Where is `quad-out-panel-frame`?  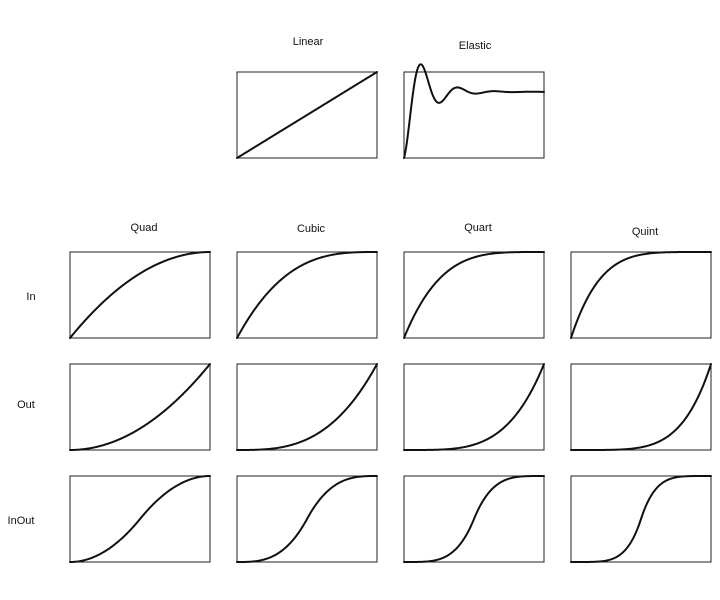 quad-out-panel-frame is located at coordinates (140, 407).